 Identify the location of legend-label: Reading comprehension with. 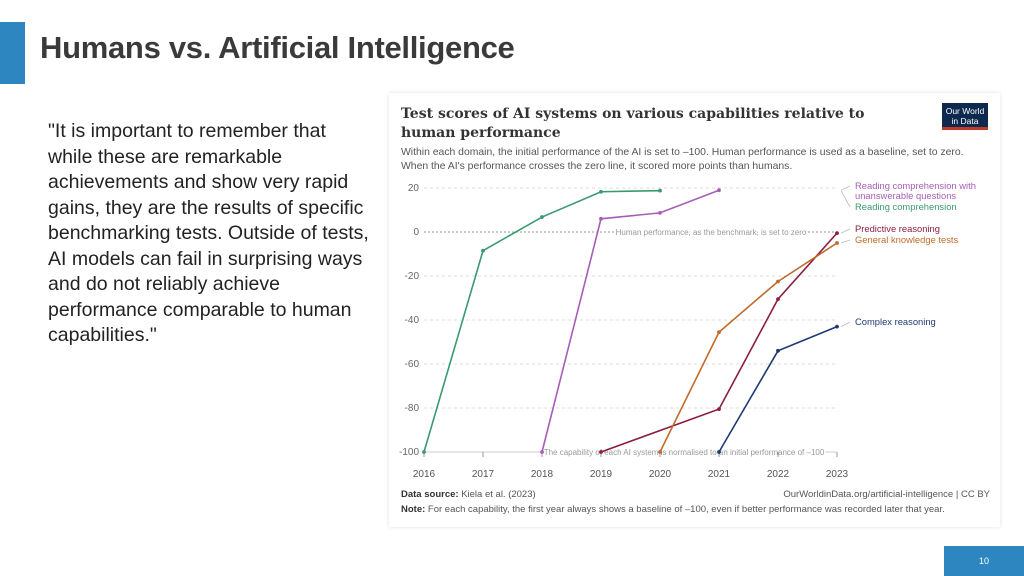
(915, 185).